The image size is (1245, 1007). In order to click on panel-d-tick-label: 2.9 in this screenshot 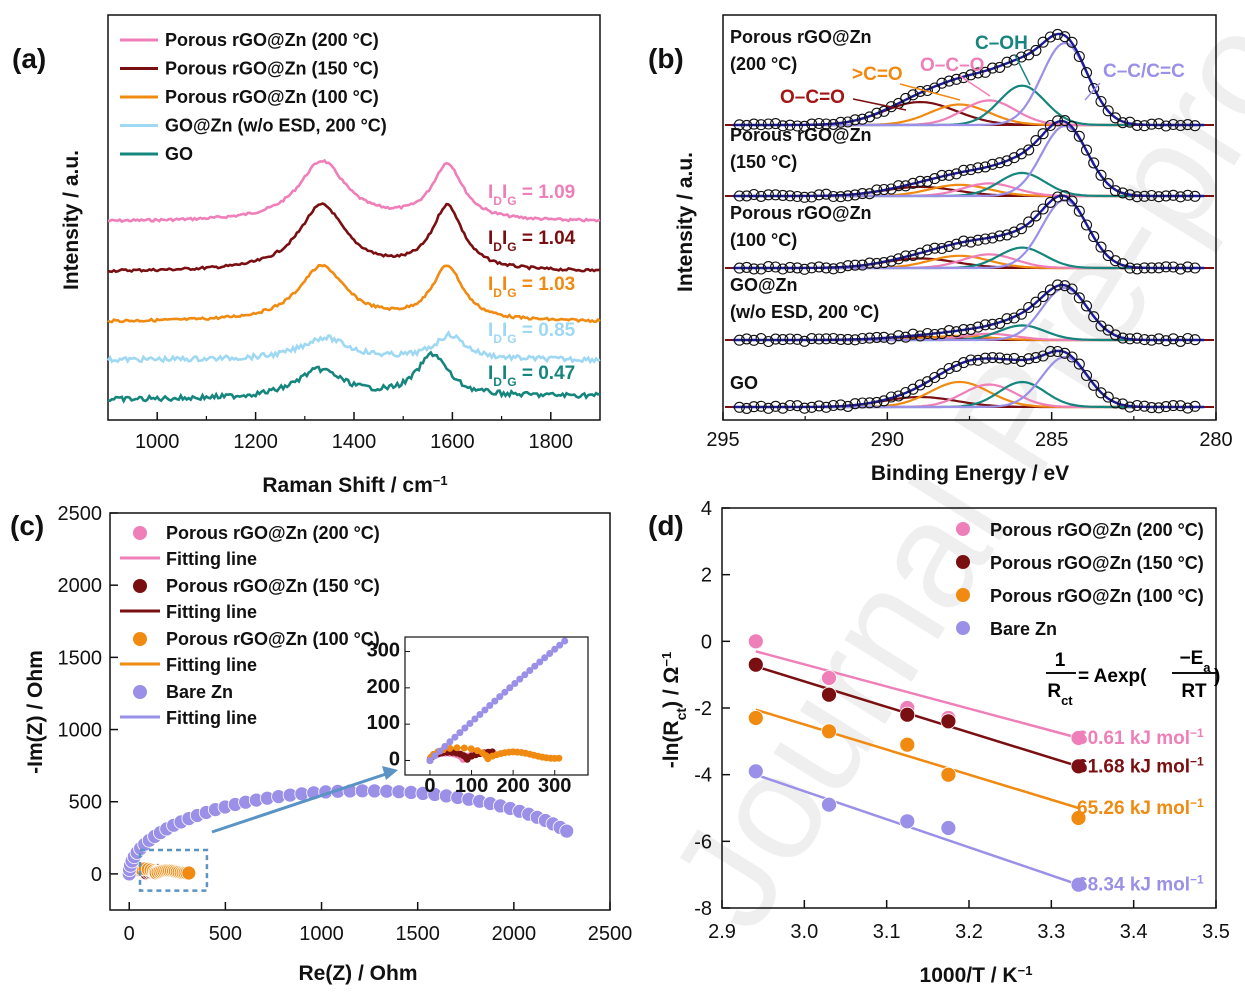, I will do `click(722, 932)`.